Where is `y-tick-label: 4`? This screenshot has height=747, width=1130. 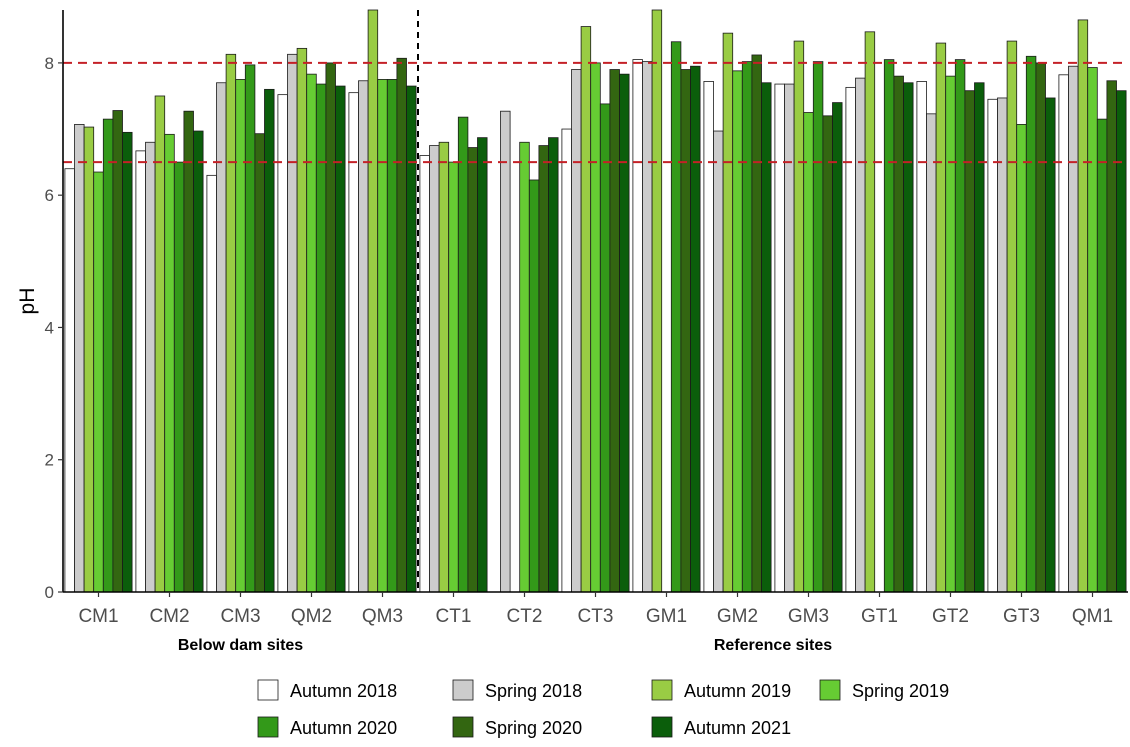 y-tick-label: 4 is located at coordinates (49, 327).